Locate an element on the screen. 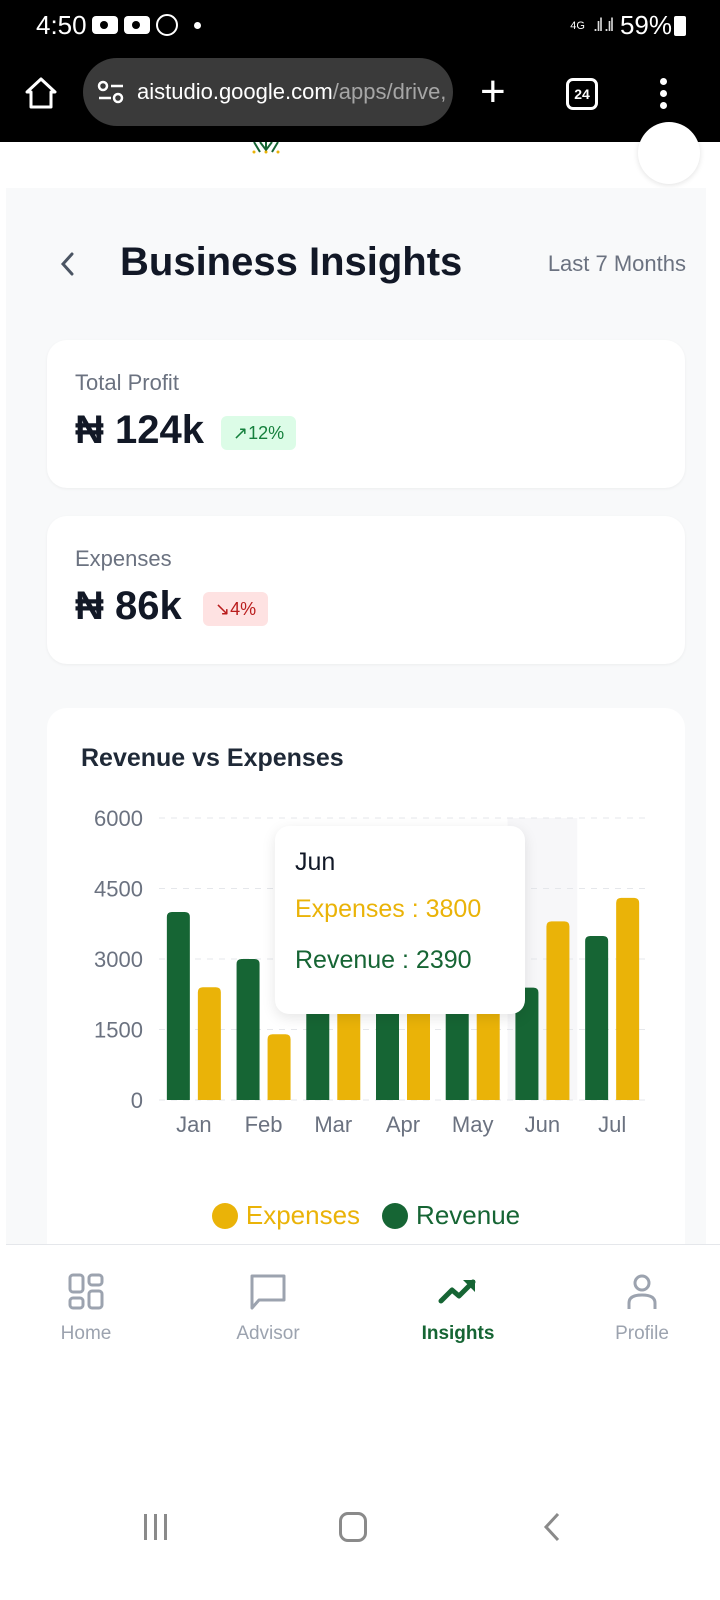 Image resolution: width=720 pixels, height=1600 pixels. battery-level: 59% is located at coordinates (645, 25).